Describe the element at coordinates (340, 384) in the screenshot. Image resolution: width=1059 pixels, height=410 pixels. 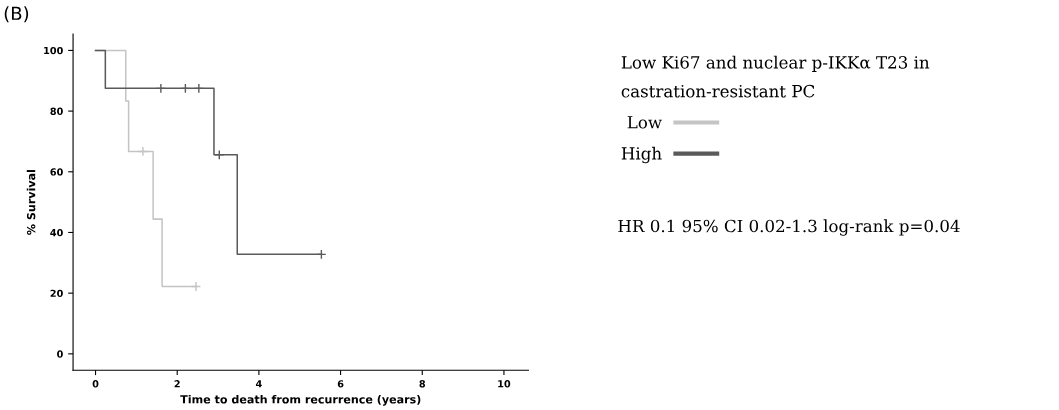
I see `x-tick-label: 6` at that location.